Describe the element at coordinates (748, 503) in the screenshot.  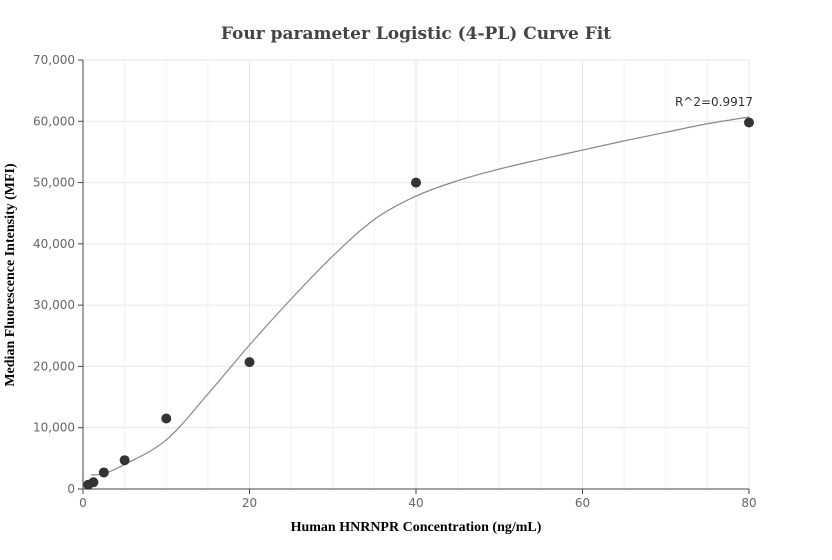
I see `x-tick-label: 80` at that location.